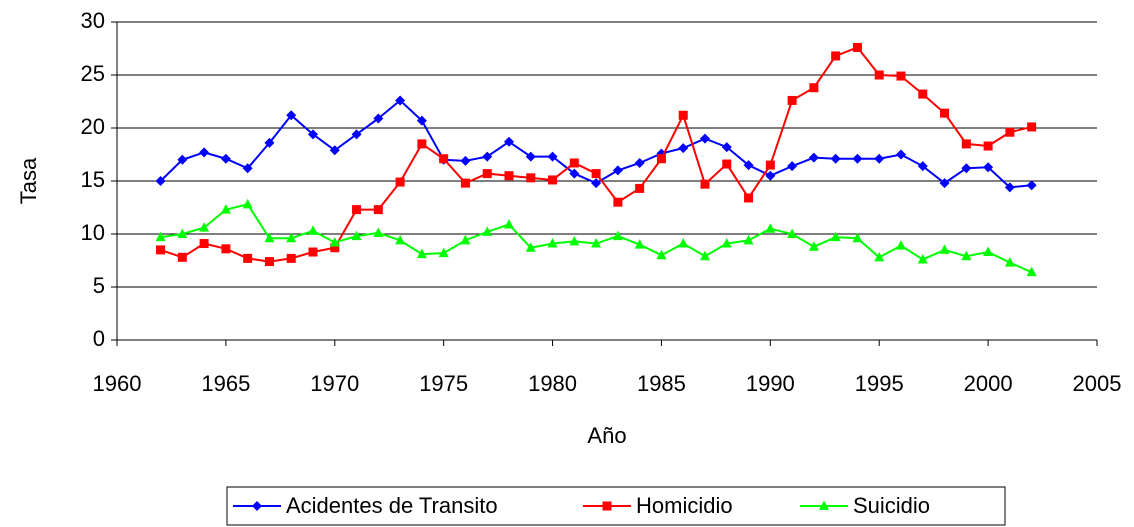 The height and width of the screenshot is (527, 1134). Describe the element at coordinates (552, 383) in the screenshot. I see `x-tick-label: 1980` at that location.